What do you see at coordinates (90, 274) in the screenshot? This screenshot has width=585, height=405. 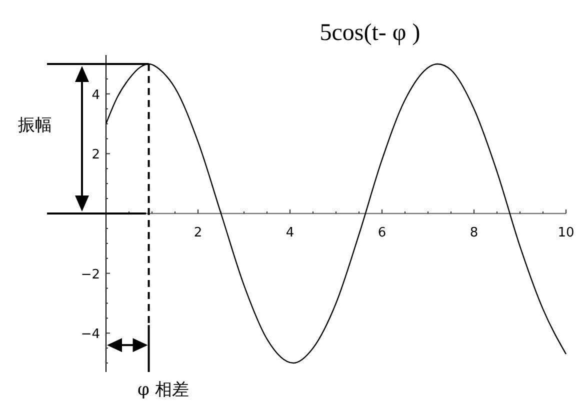 I see `y-tick-label: −2` at bounding box center [90, 274].